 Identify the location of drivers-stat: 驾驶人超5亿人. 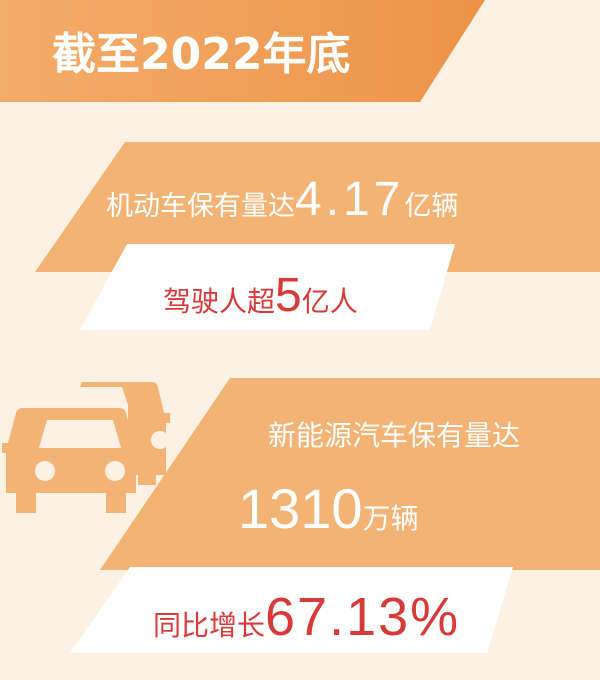
(260, 295).